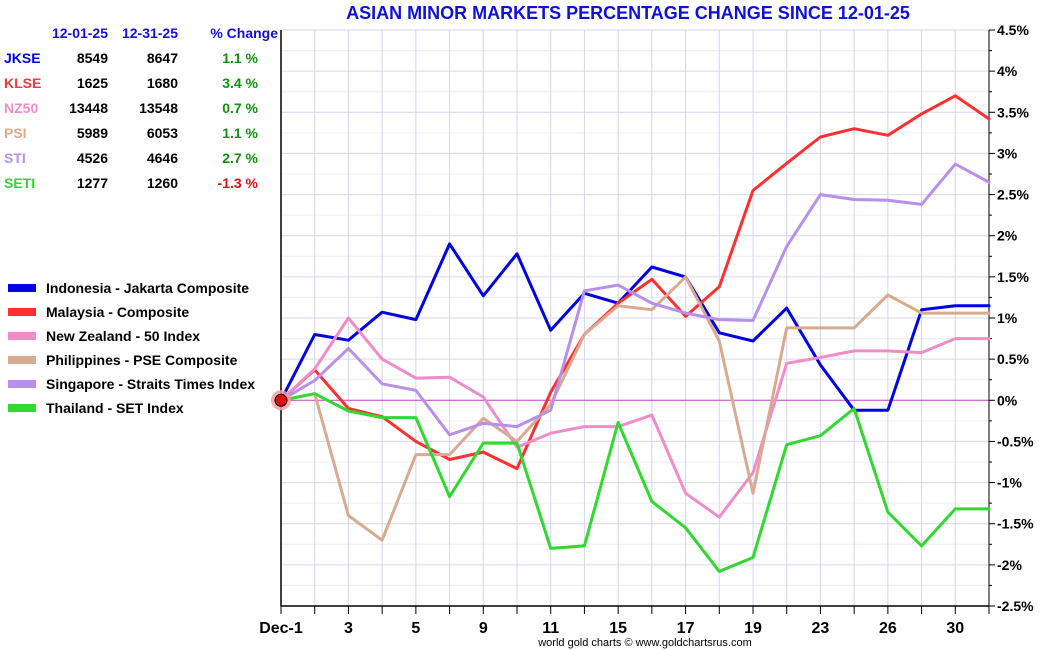 The height and width of the screenshot is (650, 1050). What do you see at coordinates (162, 133) in the screenshot?
I see `table-end-value: 6053` at bounding box center [162, 133].